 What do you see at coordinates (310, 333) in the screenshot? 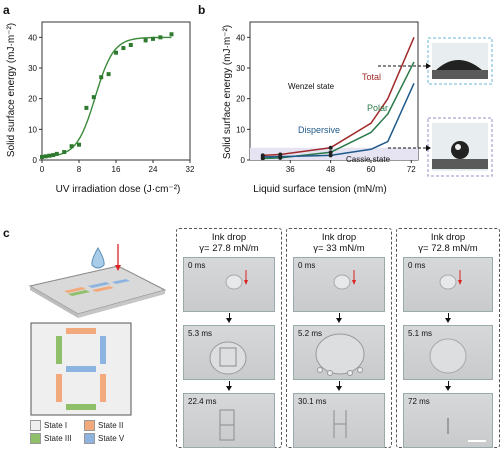
I see `frame-time: 5.2 ms` at bounding box center [310, 333].